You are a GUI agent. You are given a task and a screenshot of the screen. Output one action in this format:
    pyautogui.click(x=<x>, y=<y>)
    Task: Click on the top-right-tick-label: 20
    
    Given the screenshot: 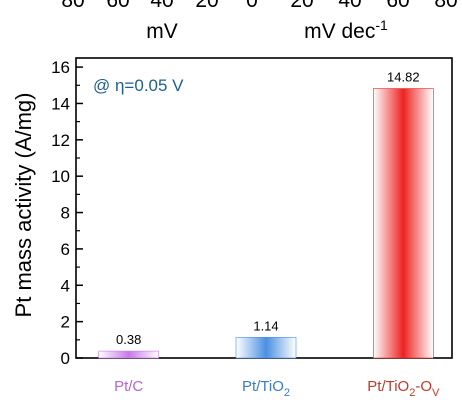 What is the action you would take?
    pyautogui.click(x=301, y=6)
    